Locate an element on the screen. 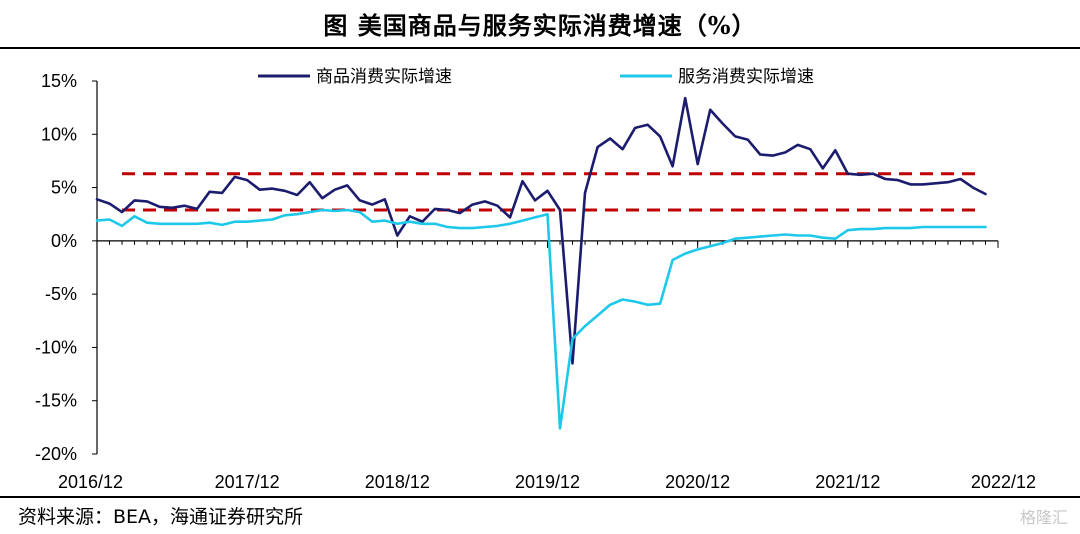  y-tick-label: -20% is located at coordinates (56, 454).